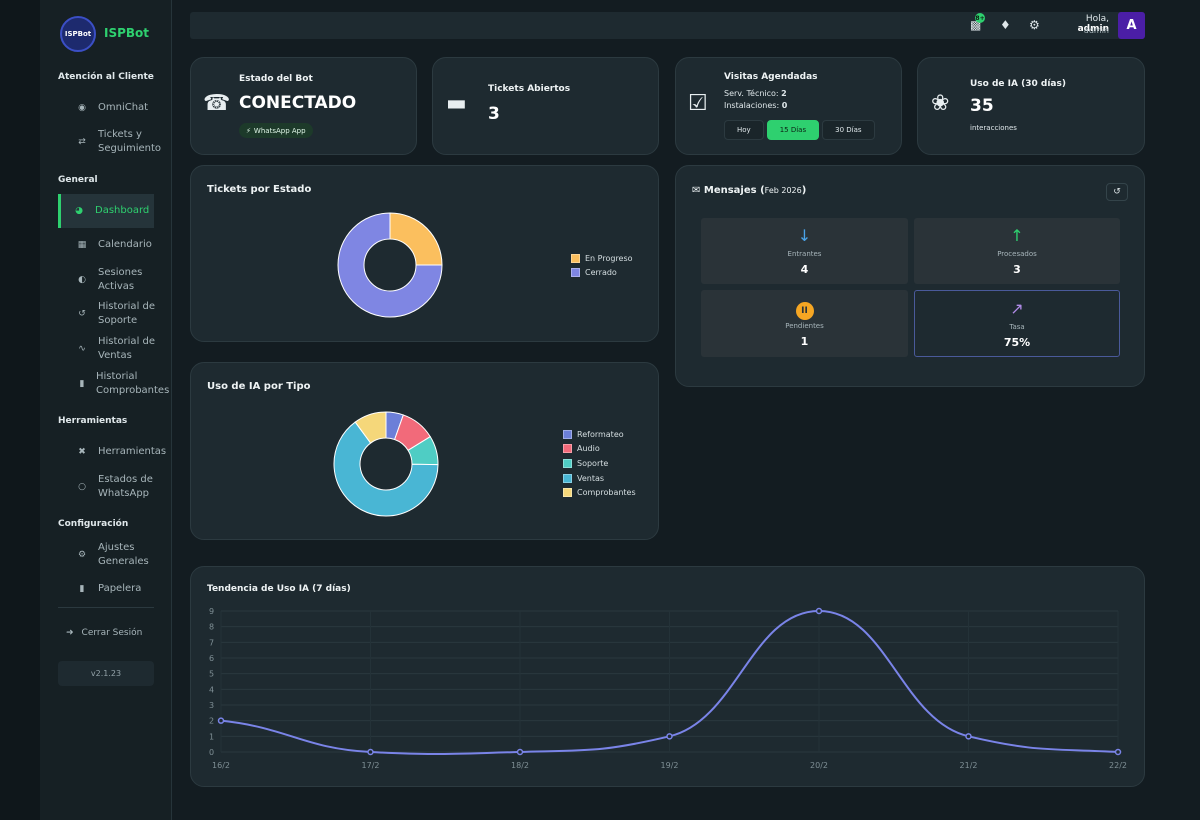 The height and width of the screenshot is (820, 1200). I want to click on sidebar-item-tickets: ⇄ Tickets y Seguimiento, so click(115, 142).